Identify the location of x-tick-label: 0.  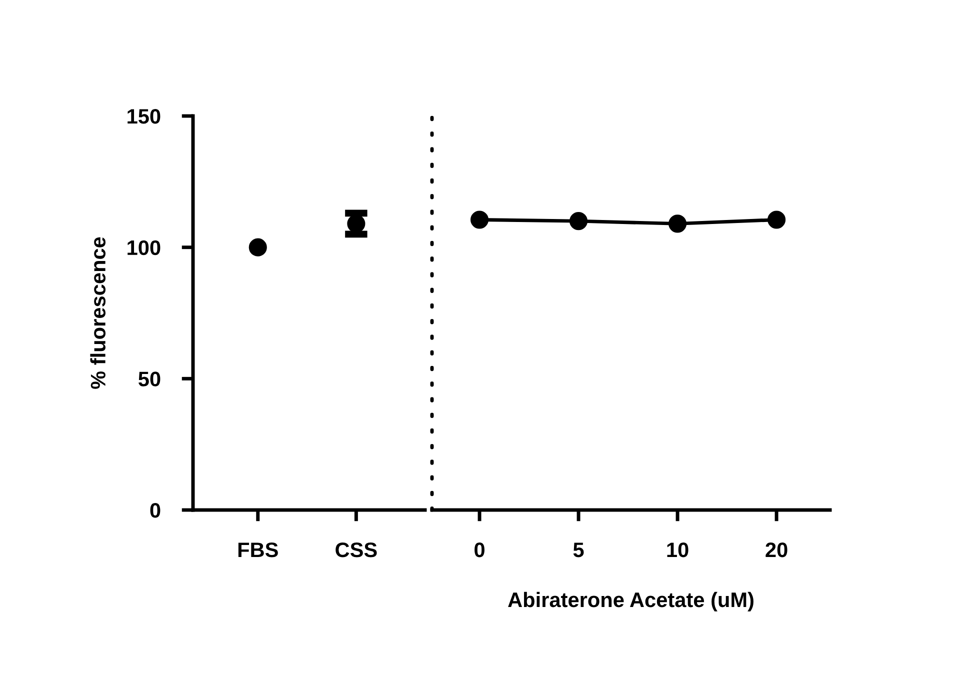
(479, 550).